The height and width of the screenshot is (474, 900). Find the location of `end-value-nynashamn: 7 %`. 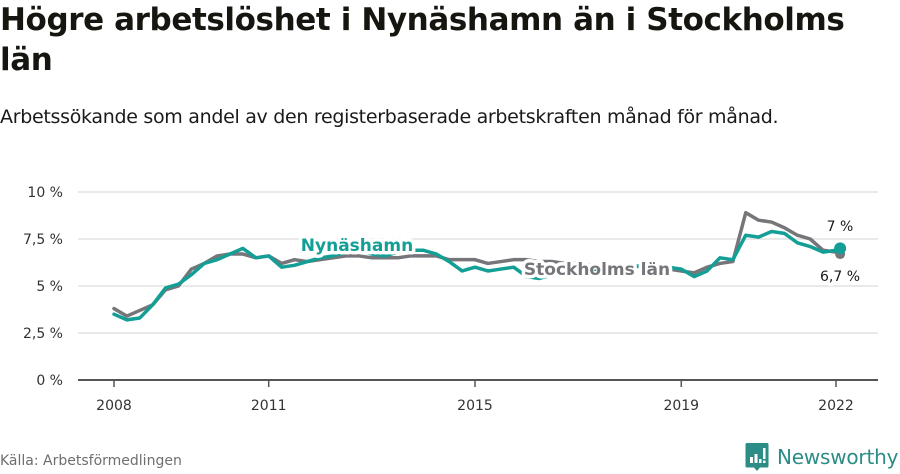

end-value-nynashamn: 7 % is located at coordinates (840, 227).